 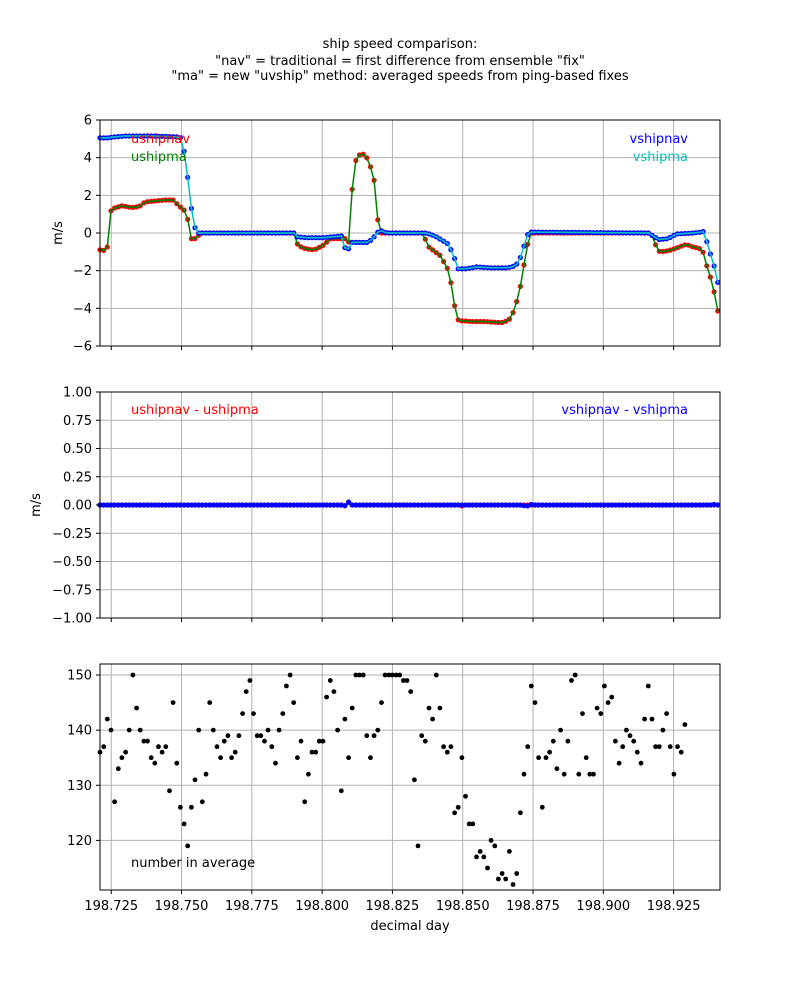 What do you see at coordinates (82, 347) in the screenshot?
I see `y-tick-label: −6` at bounding box center [82, 347].